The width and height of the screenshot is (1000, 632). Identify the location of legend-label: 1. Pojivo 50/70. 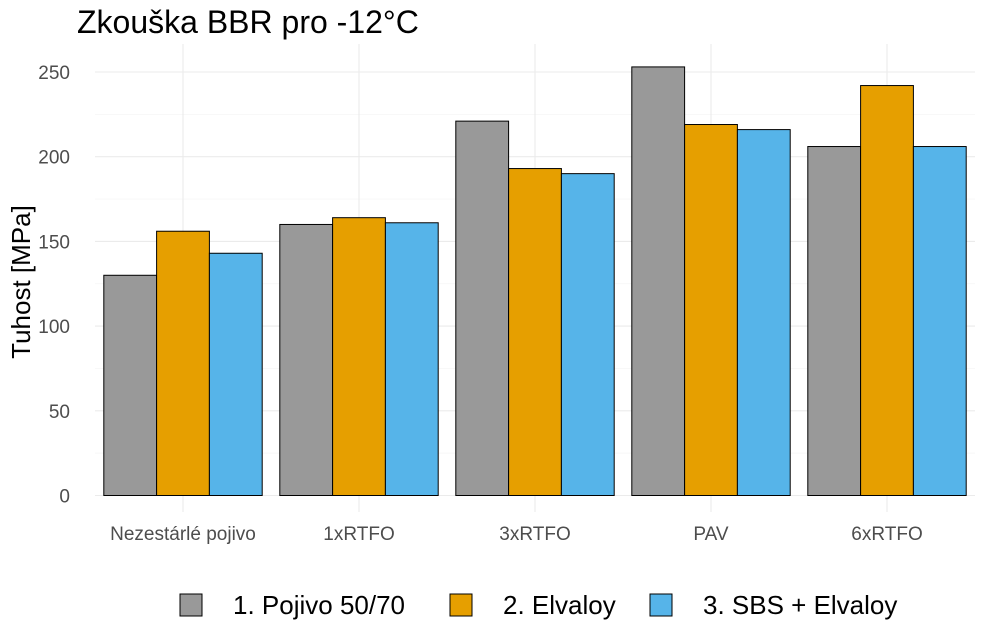
(319, 605).